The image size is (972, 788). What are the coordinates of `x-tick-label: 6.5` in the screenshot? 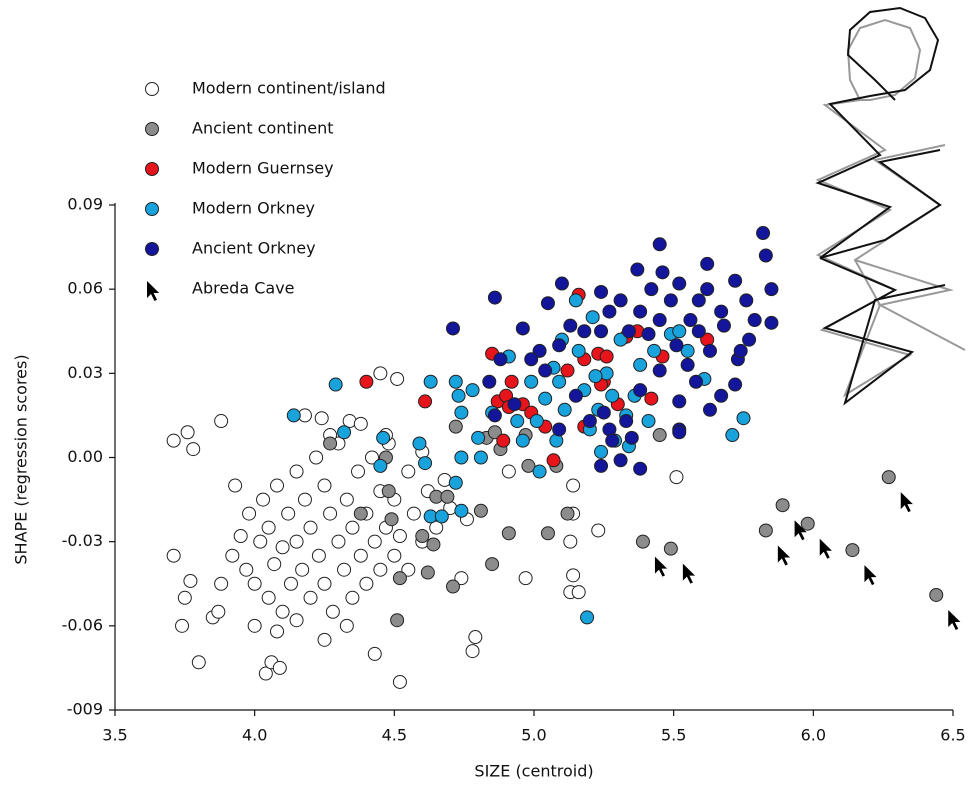 It's located at (952, 735).